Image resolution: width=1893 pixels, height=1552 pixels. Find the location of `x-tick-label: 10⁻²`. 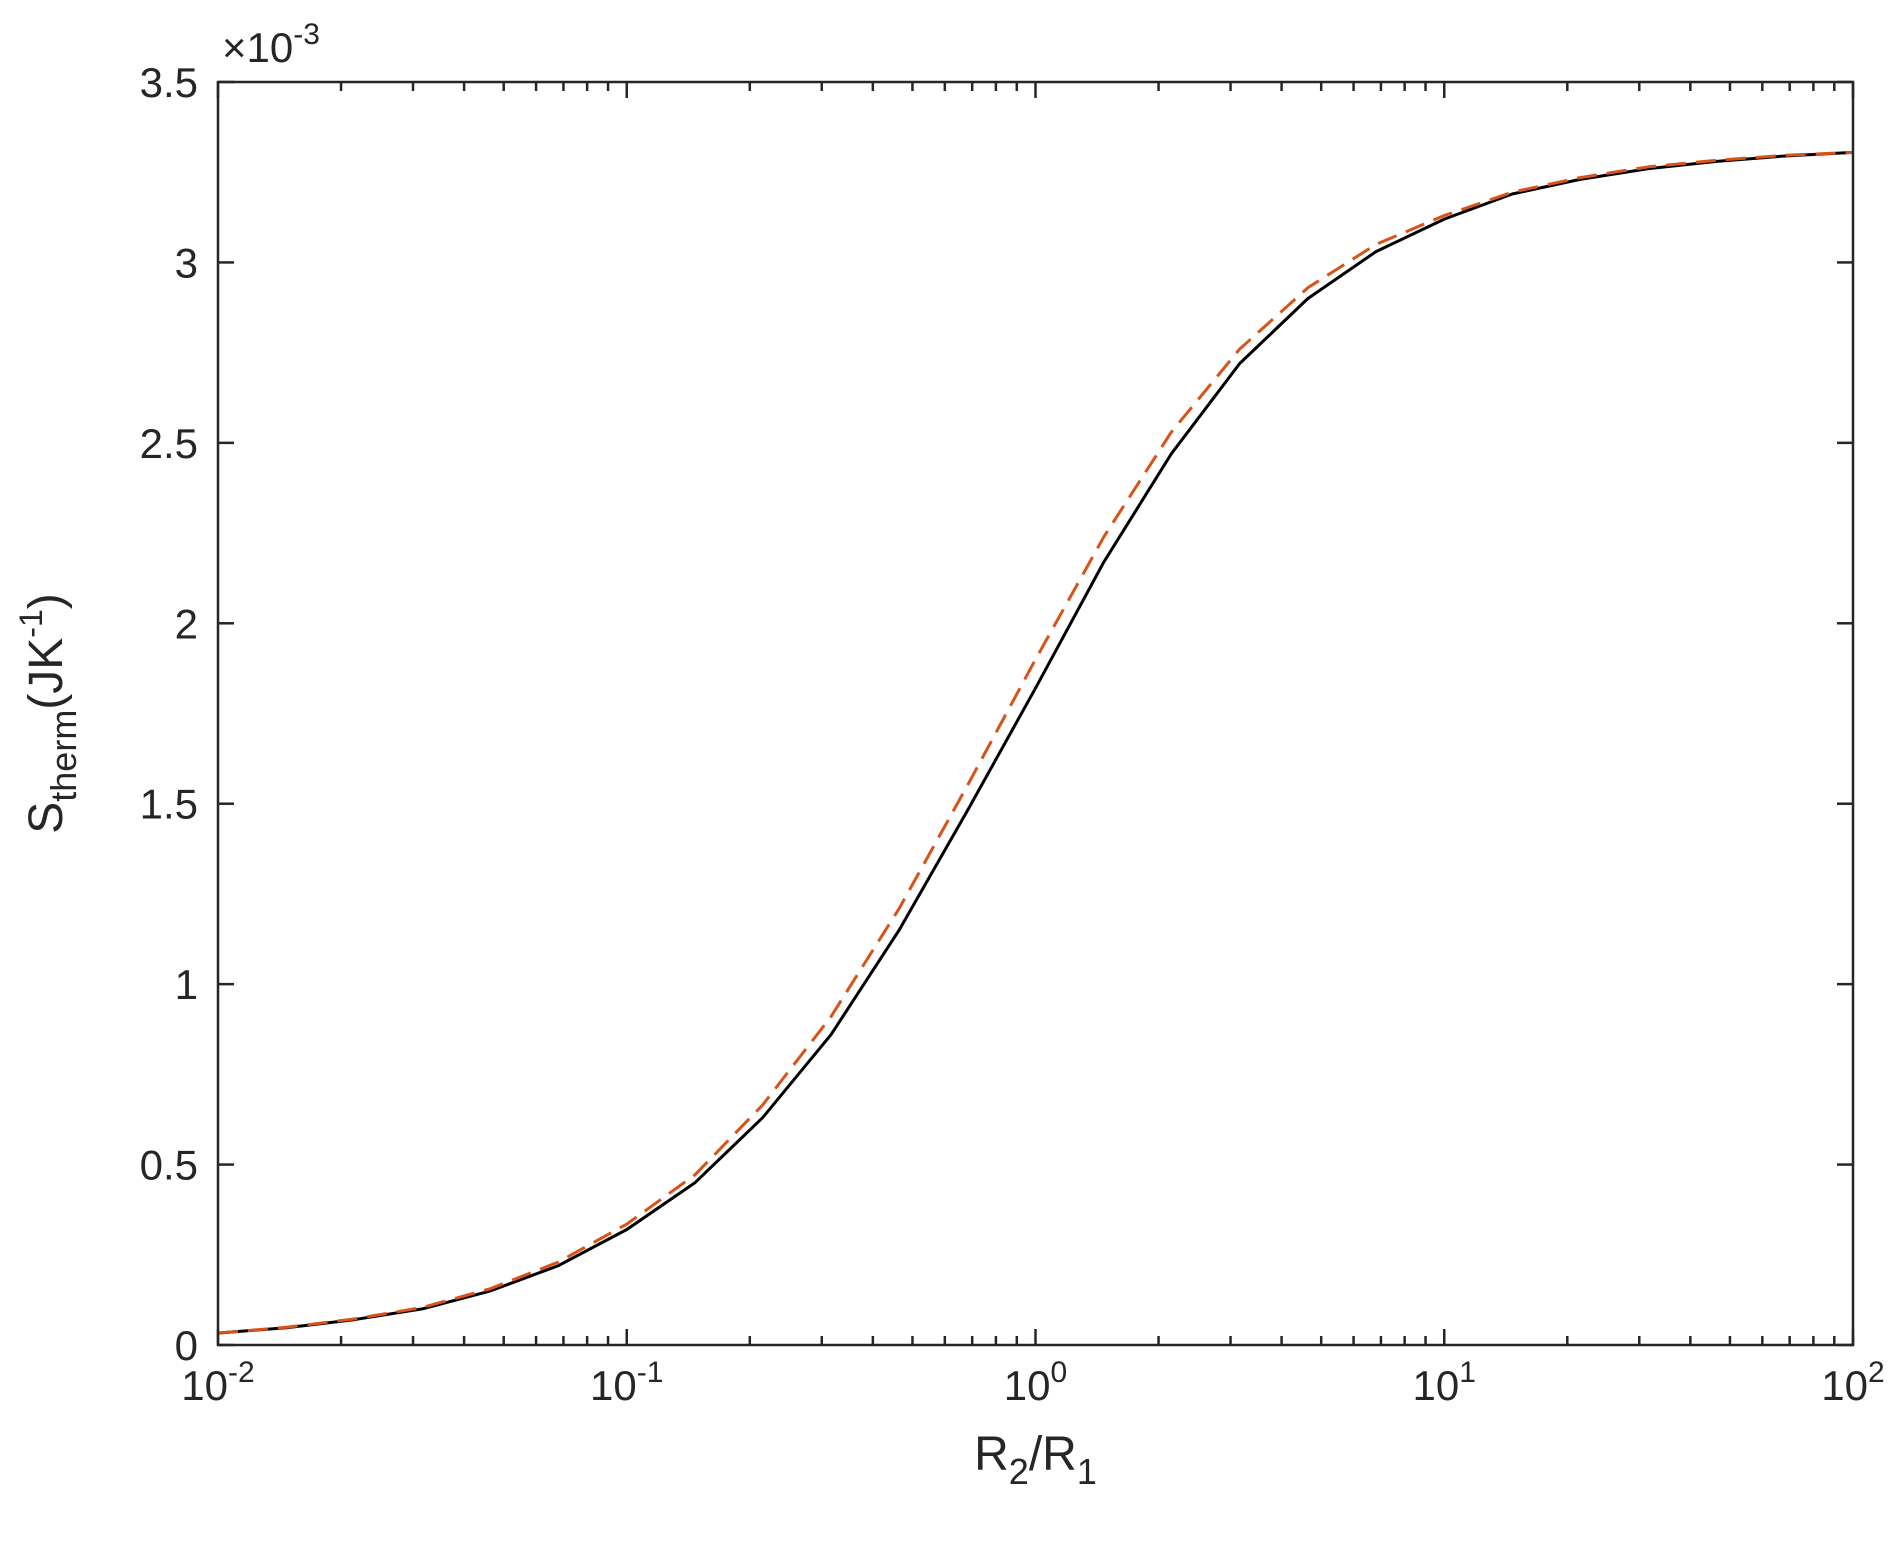

x-tick-label: 10⁻² is located at coordinates (217, 1382).